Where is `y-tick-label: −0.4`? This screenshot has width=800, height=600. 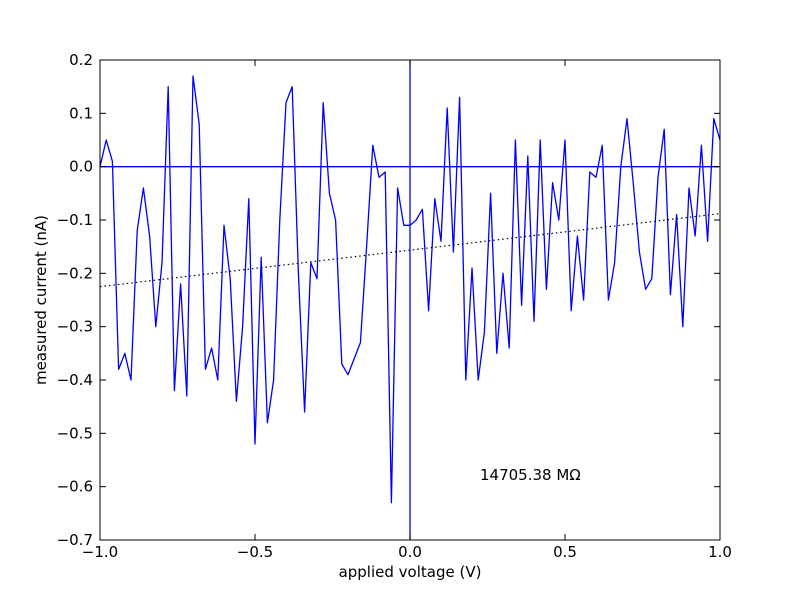
y-tick-label: −0.4 is located at coordinates (75, 380).